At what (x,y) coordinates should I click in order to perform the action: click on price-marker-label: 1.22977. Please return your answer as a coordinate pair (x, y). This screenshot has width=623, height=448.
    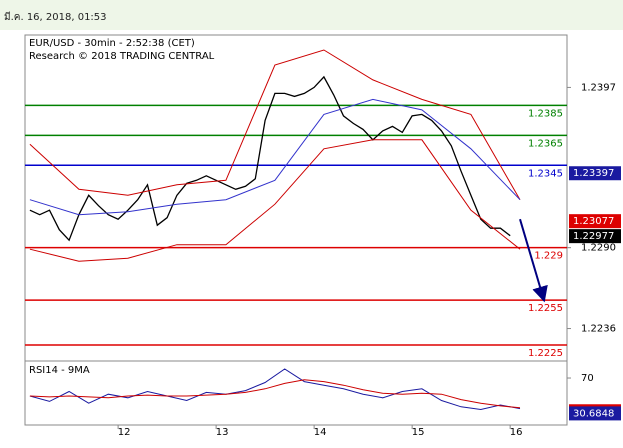
    Looking at the image, I should click on (593, 236).